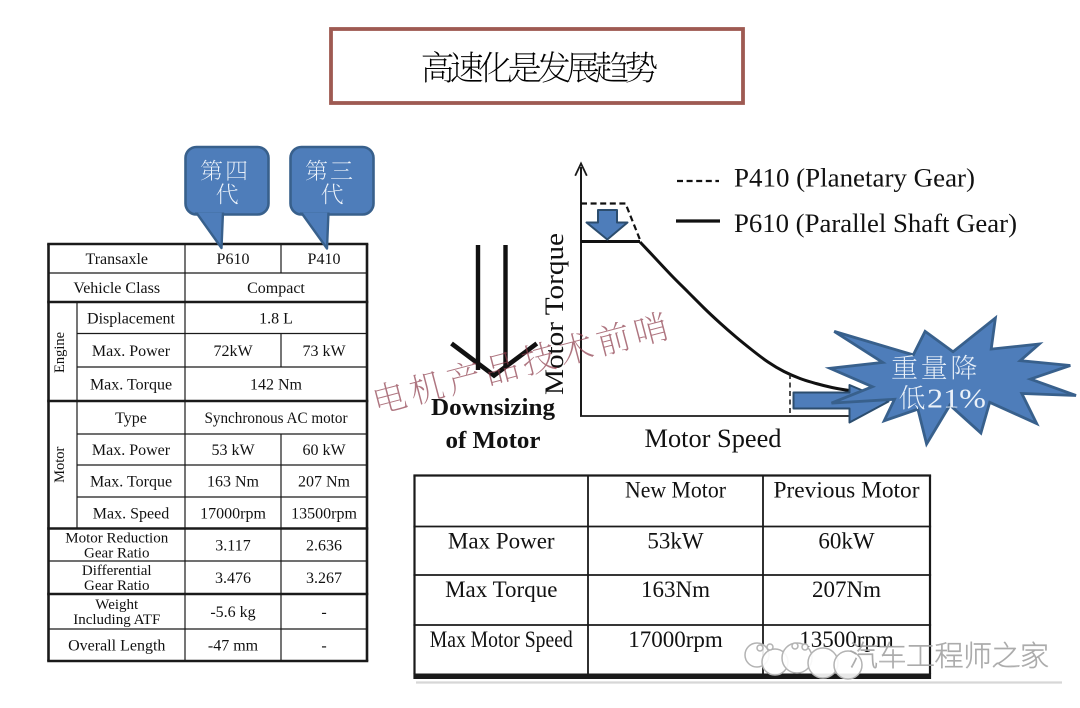 The image size is (1080, 708). Describe the element at coordinates (493, 441) in the screenshot. I see `svg-text: of Motor` at that location.